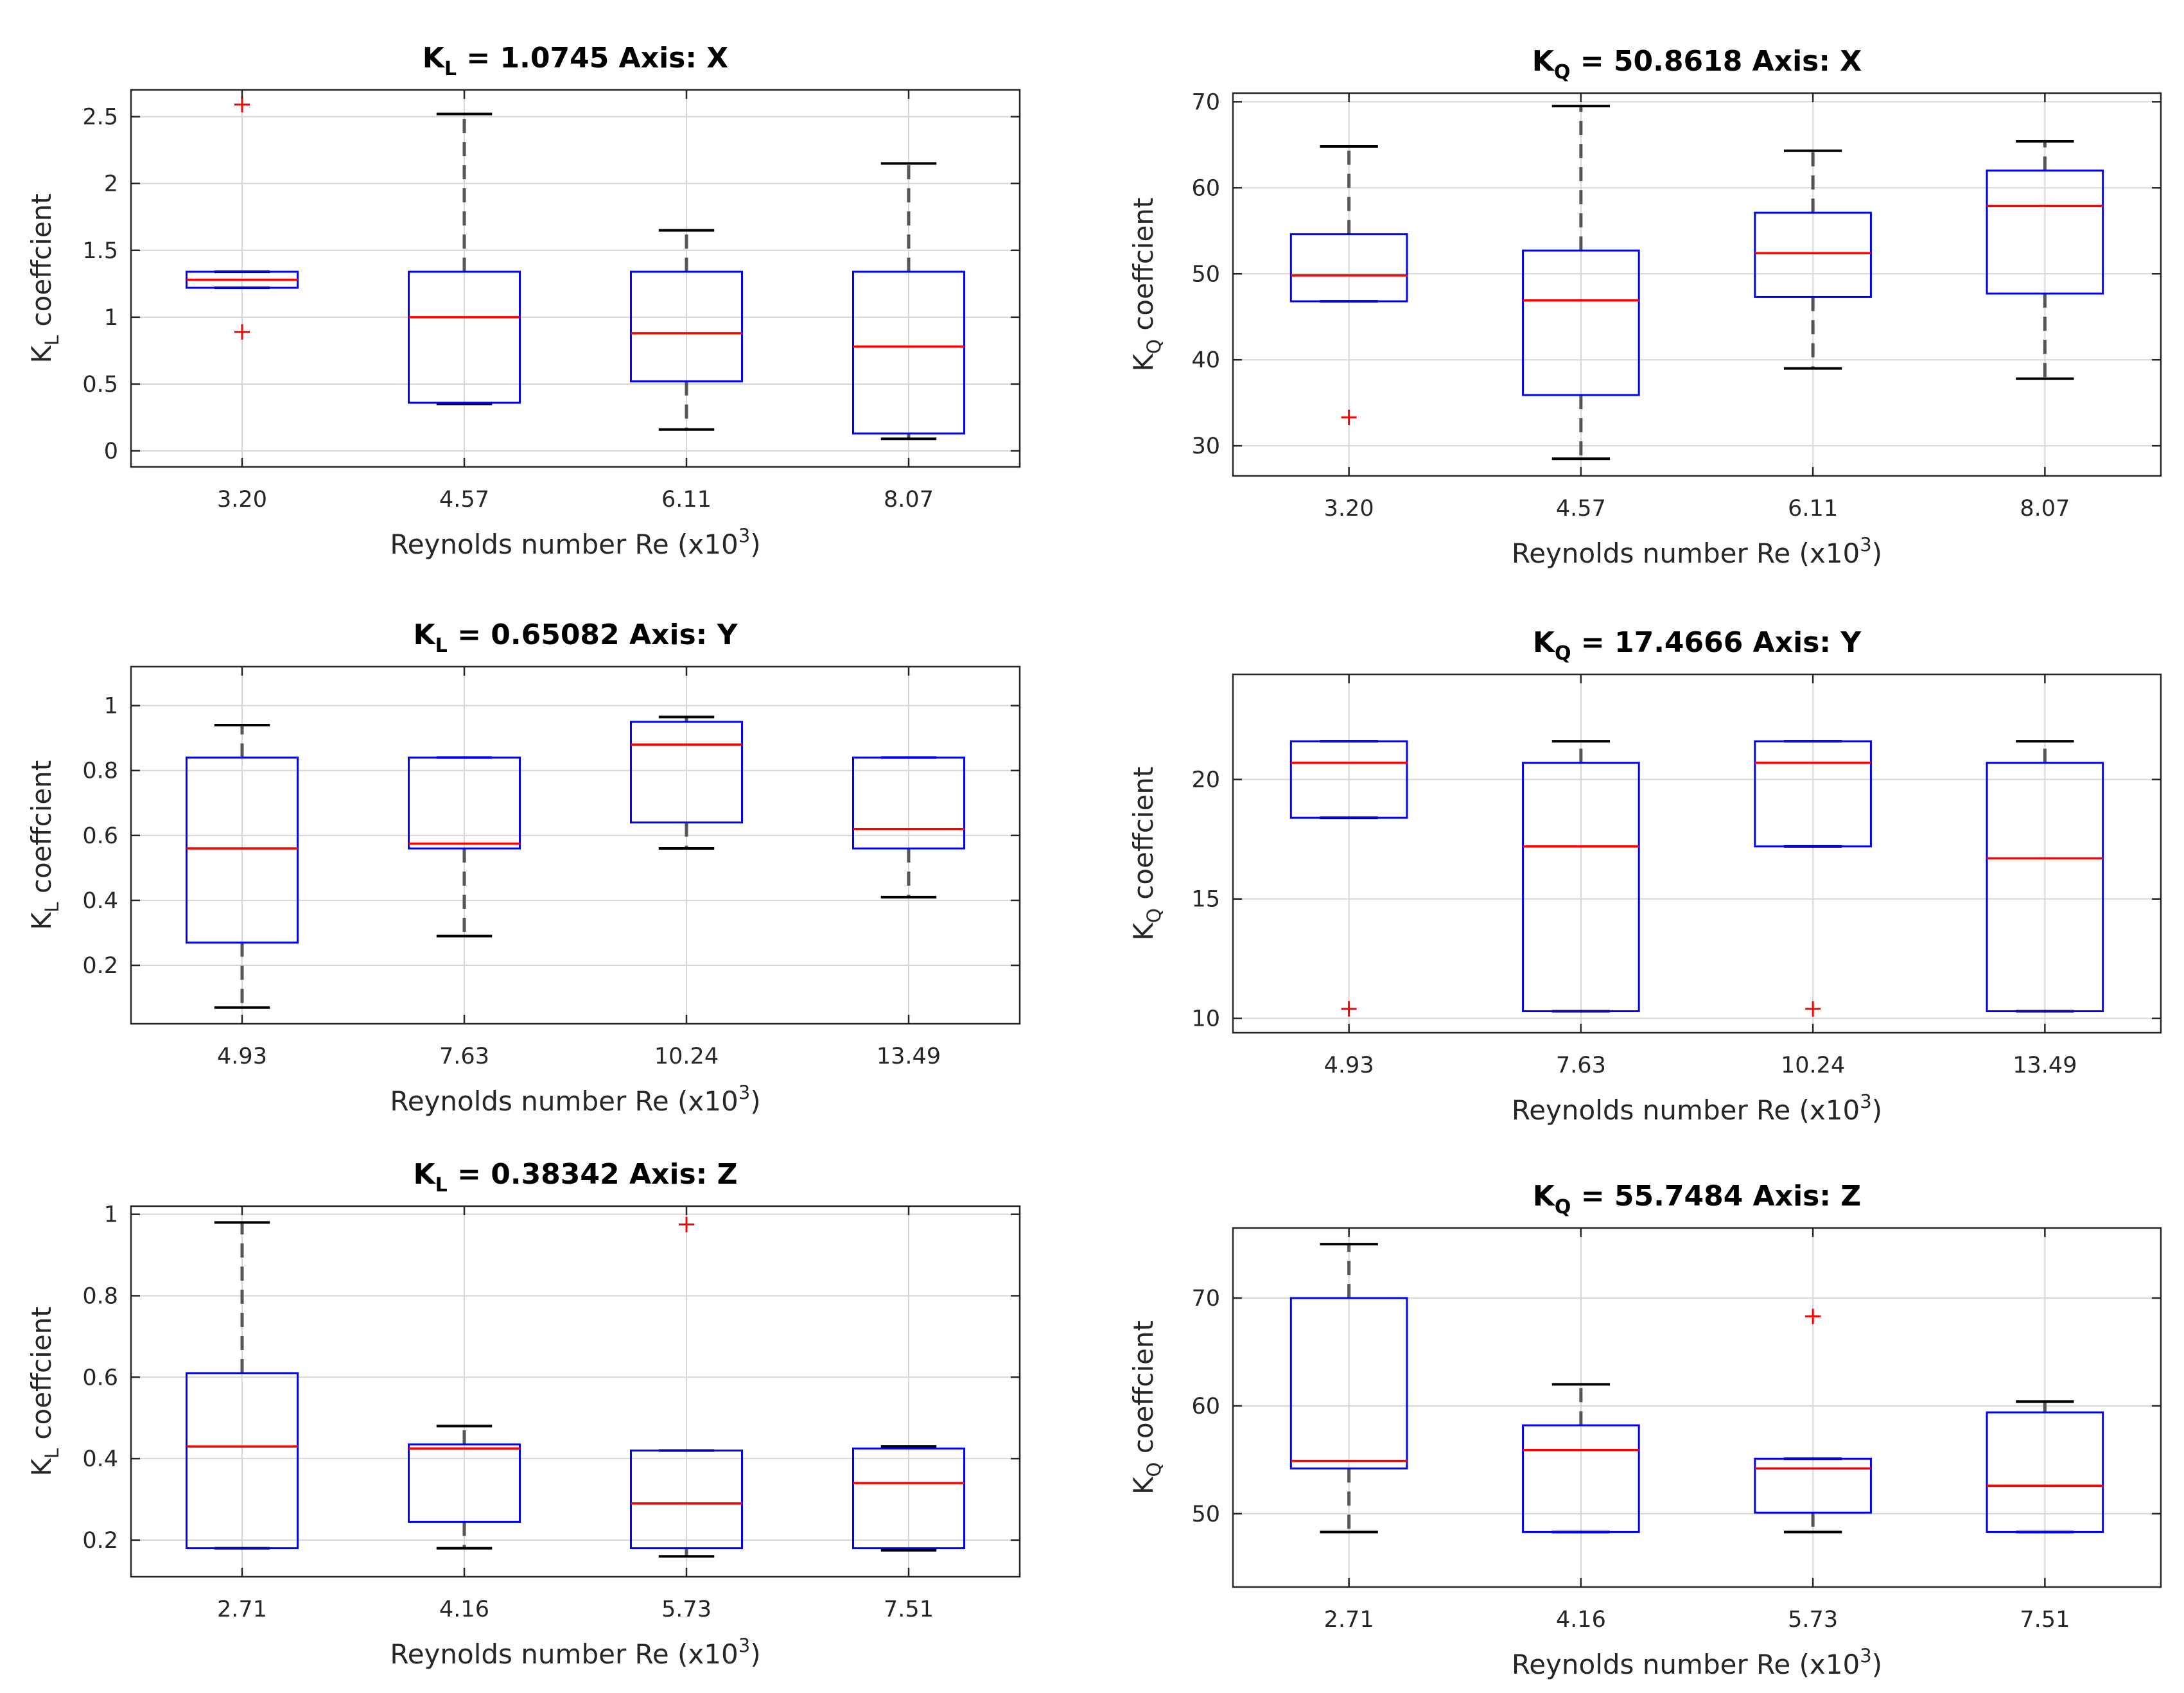 The width and height of the screenshot is (2184, 1693). I want to click on panel-title: KQ = 17.4666 Axis: Y, so click(1697, 646).